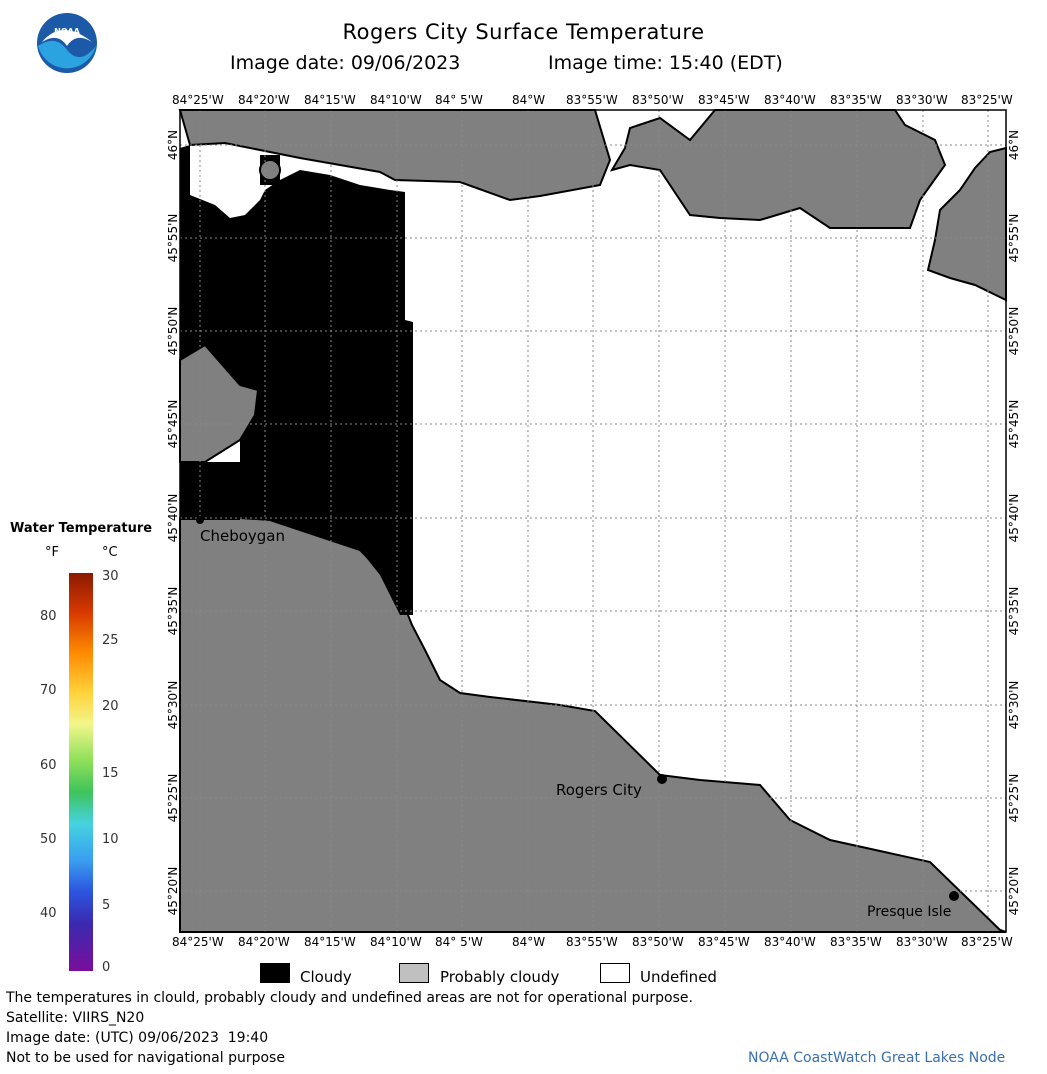 The image size is (1047, 1074). Describe the element at coordinates (615, 973) in the screenshot. I see `legend-swatch-undefined` at that location.